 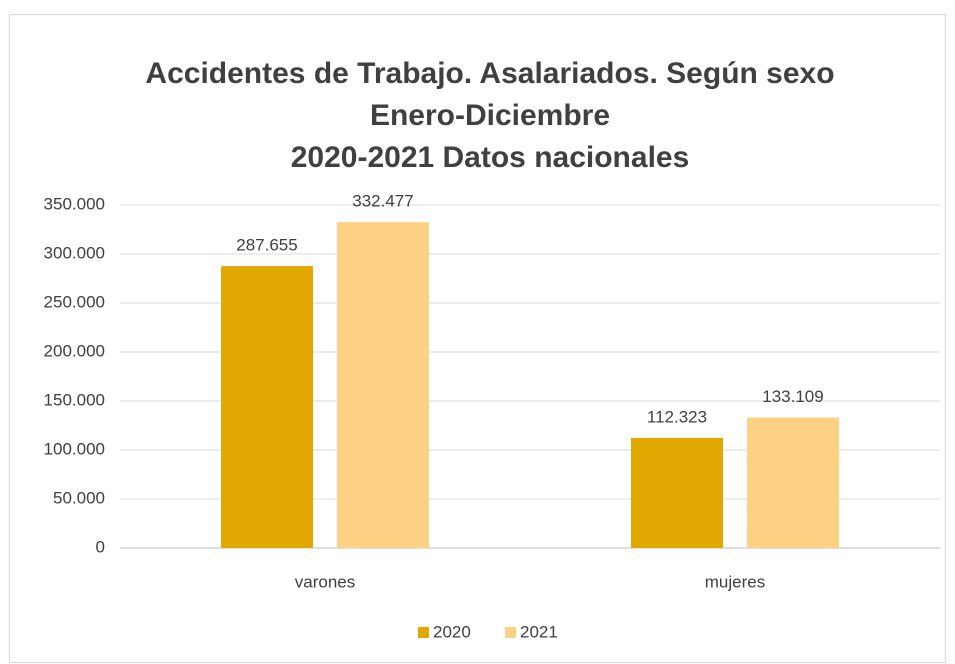 I want to click on x-tick-label: varones, so click(x=325, y=581).